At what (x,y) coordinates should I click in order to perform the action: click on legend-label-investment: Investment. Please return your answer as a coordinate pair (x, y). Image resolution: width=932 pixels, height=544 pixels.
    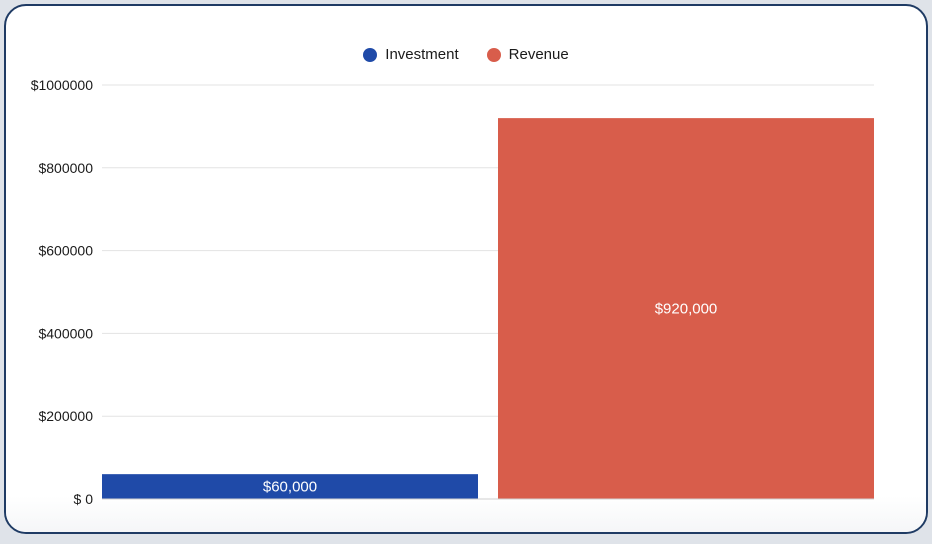
    Looking at the image, I should click on (422, 54).